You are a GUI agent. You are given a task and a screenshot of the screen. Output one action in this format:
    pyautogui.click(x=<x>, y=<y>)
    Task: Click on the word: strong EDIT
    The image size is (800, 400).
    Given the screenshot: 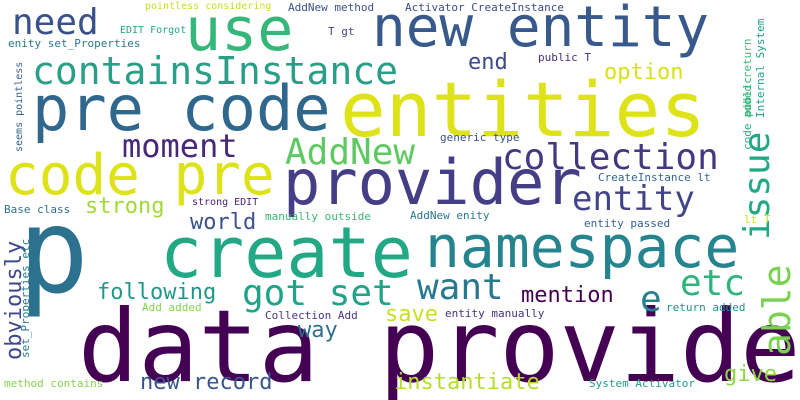 What is the action you would take?
    pyautogui.click(x=225, y=202)
    